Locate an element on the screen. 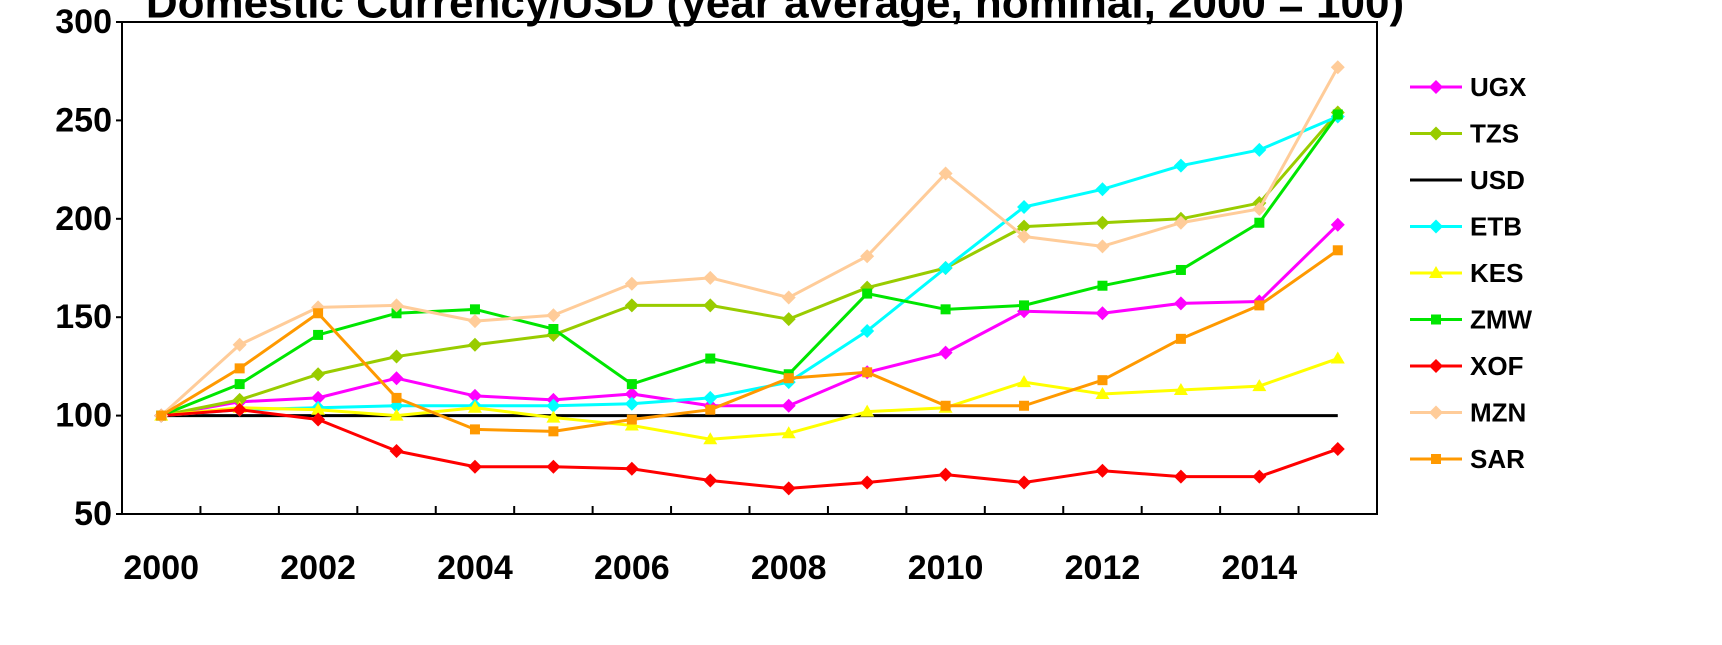 The height and width of the screenshot is (645, 1722). y-tick-label: 100 is located at coordinates (83, 416).